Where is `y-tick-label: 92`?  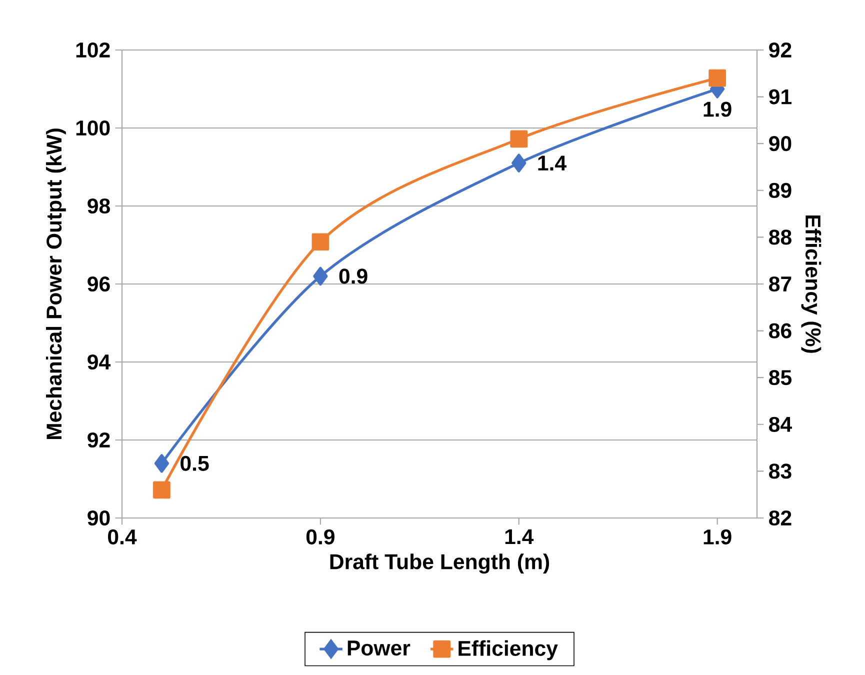
y-tick-label: 92 is located at coordinates (99, 440).